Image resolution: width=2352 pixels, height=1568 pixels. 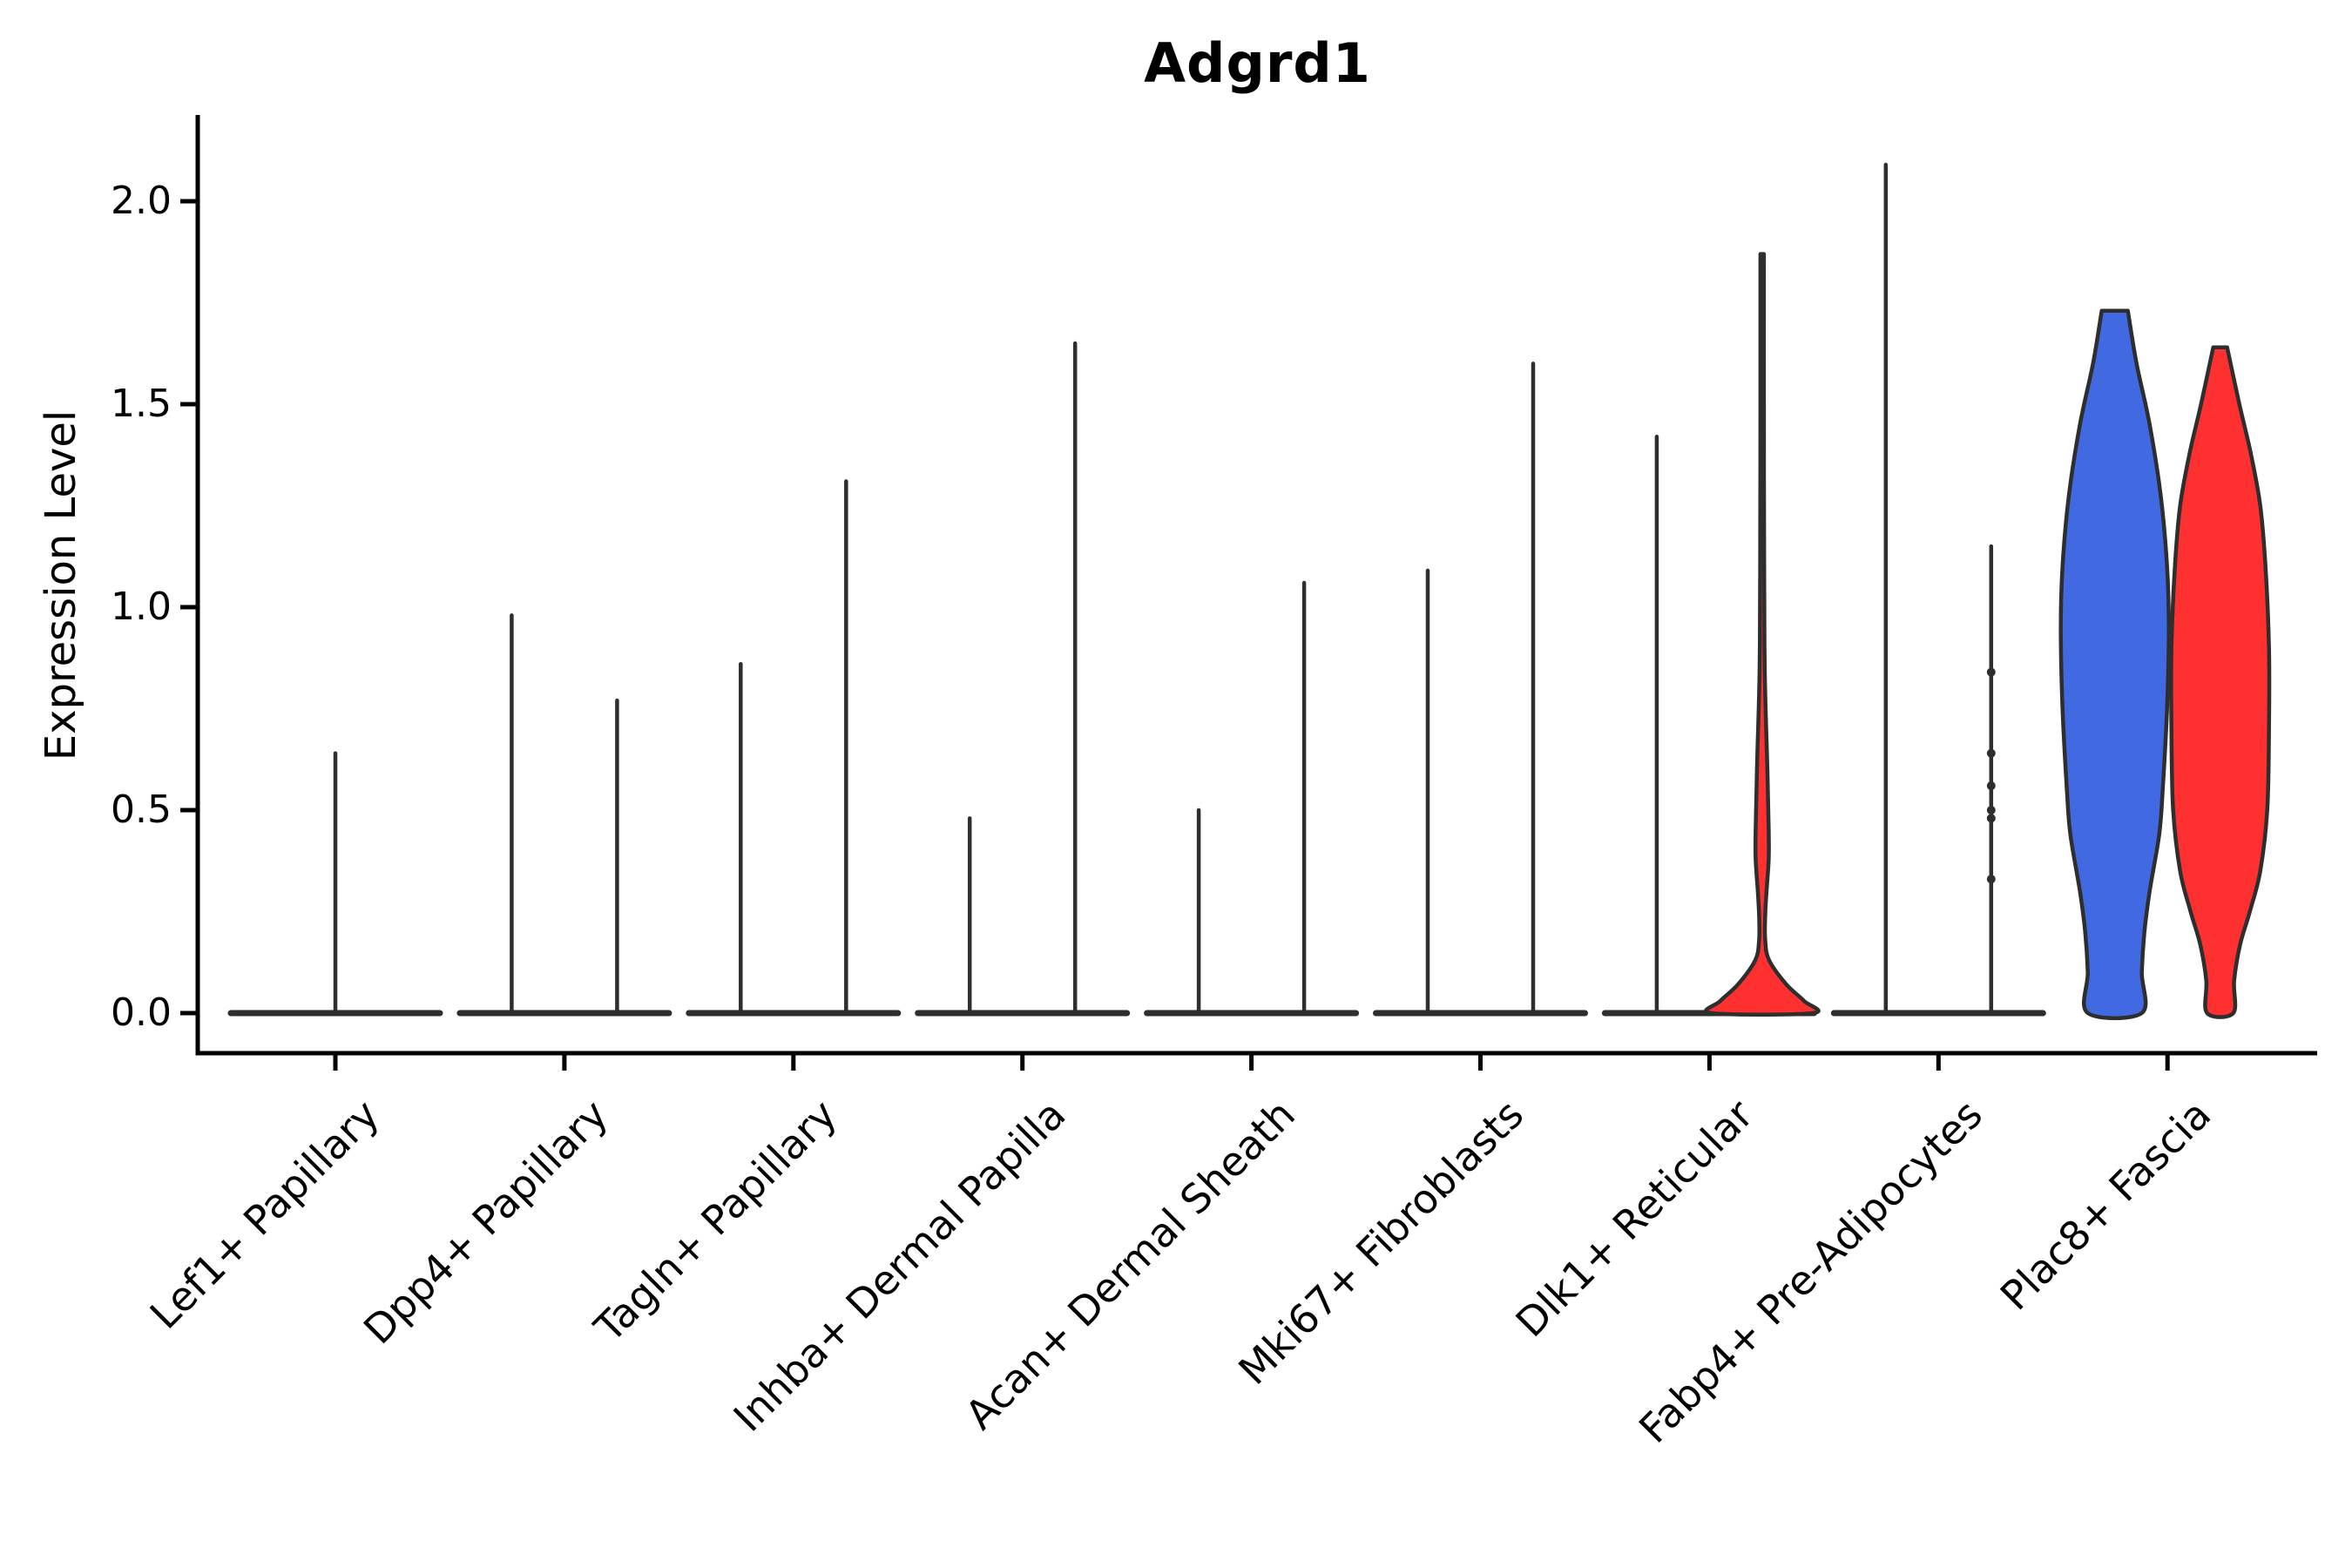 What do you see at coordinates (141, 1013) in the screenshot?
I see `y-tick-label-0: 0.0` at bounding box center [141, 1013].